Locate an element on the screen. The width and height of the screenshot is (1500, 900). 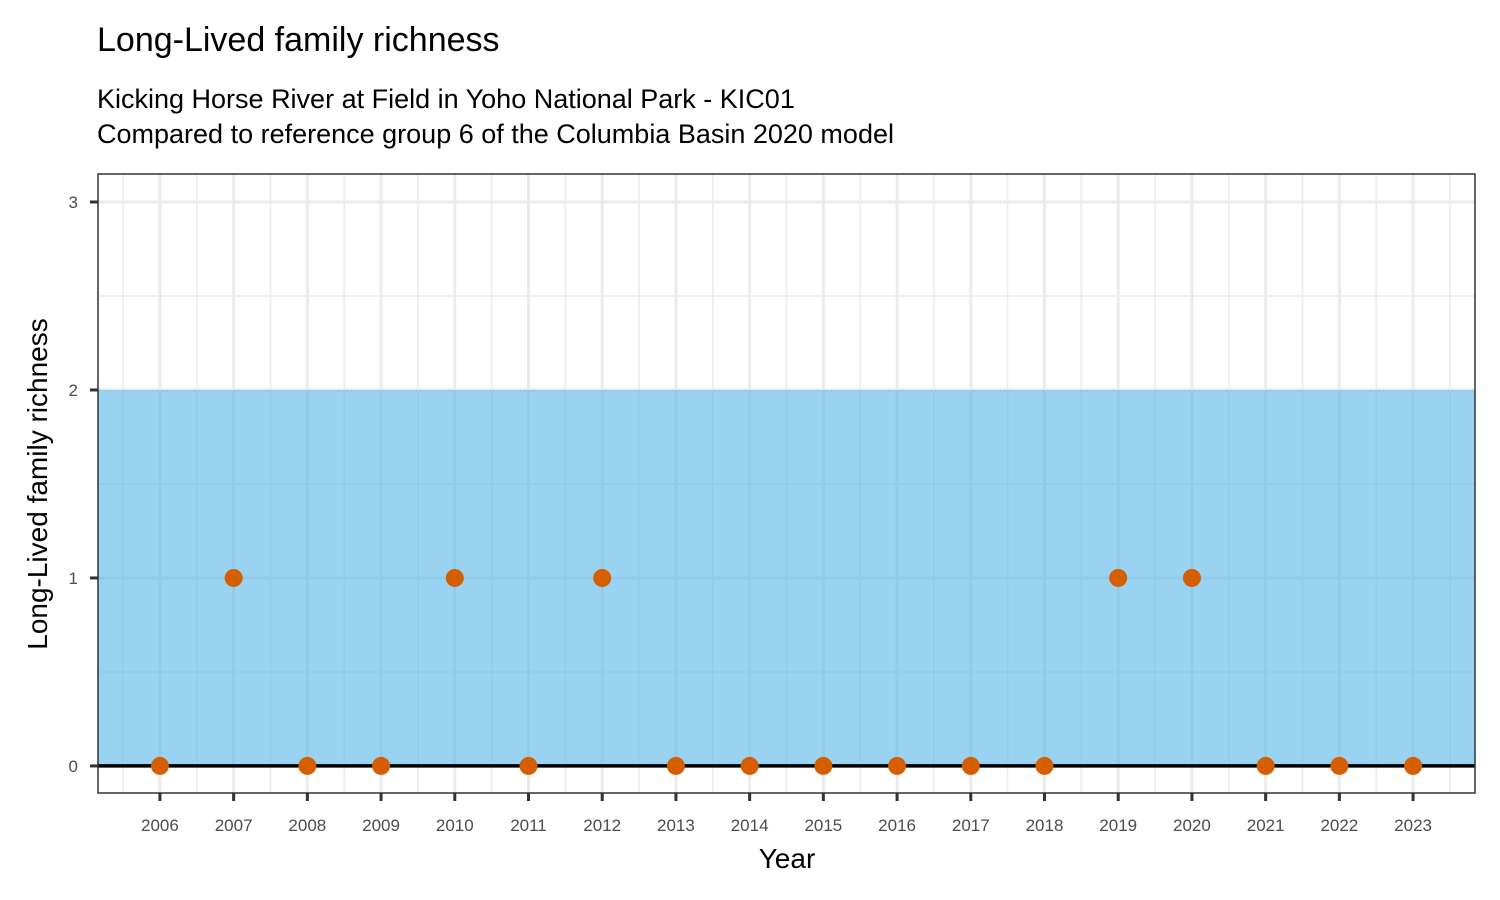
x-tick-label: 2010 is located at coordinates (455, 825).